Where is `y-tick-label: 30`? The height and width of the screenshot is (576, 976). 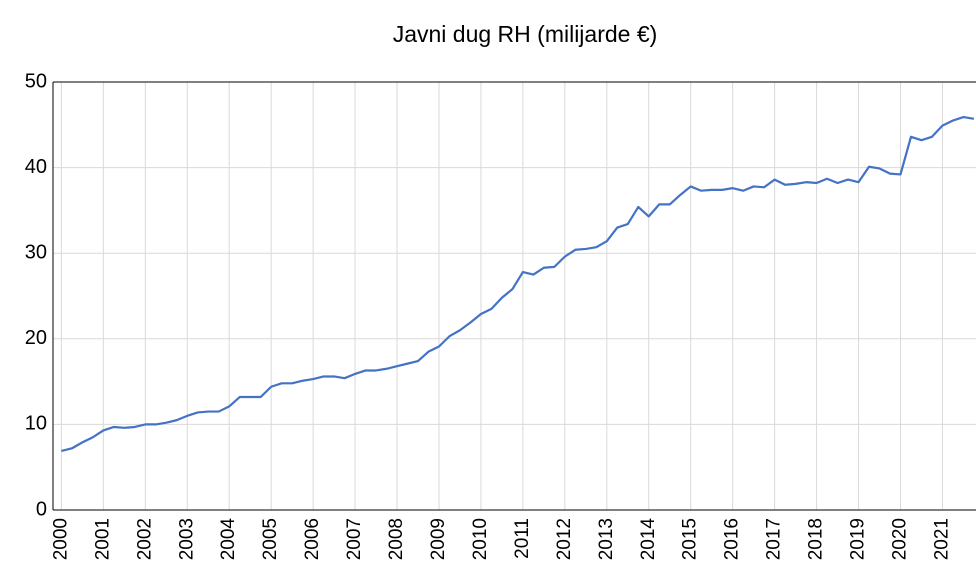 y-tick-label: 30 is located at coordinates (36, 252).